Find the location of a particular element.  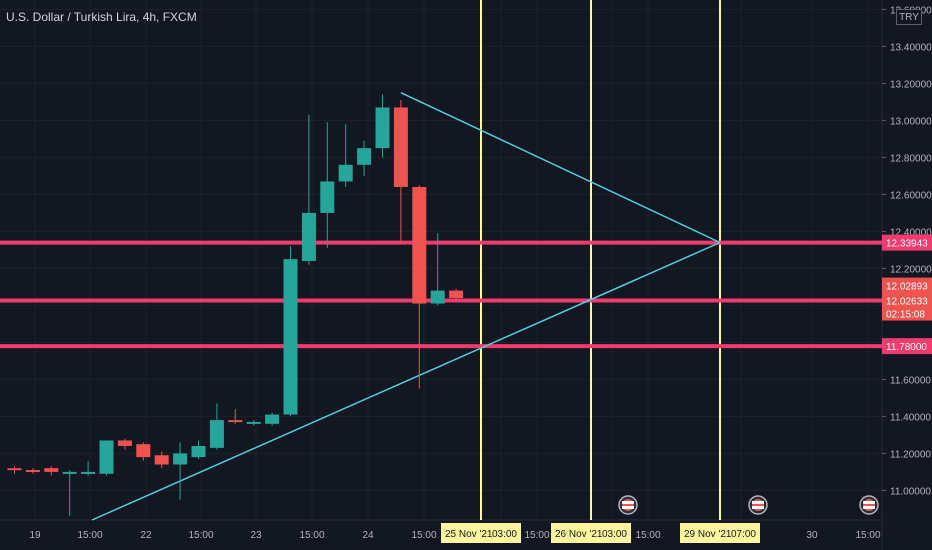

vertical-marker-time: 07:00 is located at coordinates (743, 534).